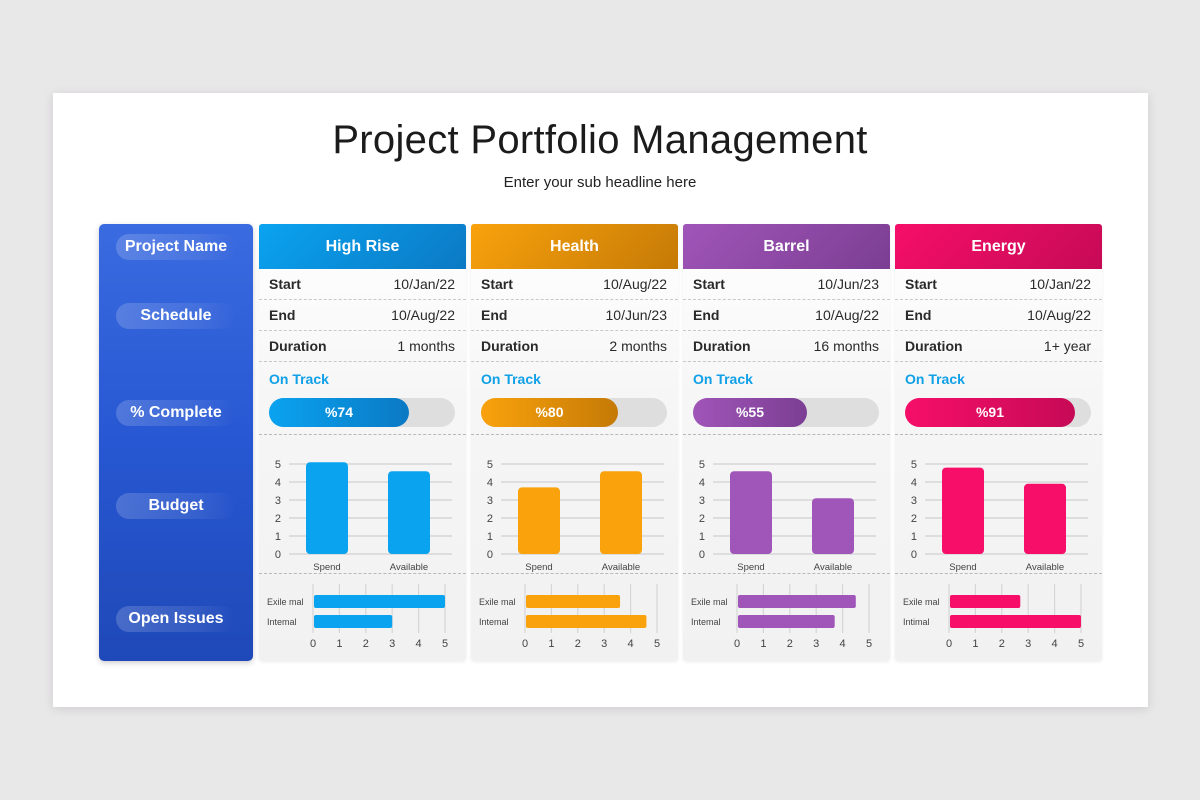 This screenshot has height=800, width=1200. Describe the element at coordinates (538, 567) in the screenshot. I see `svg-text: Spend` at that location.